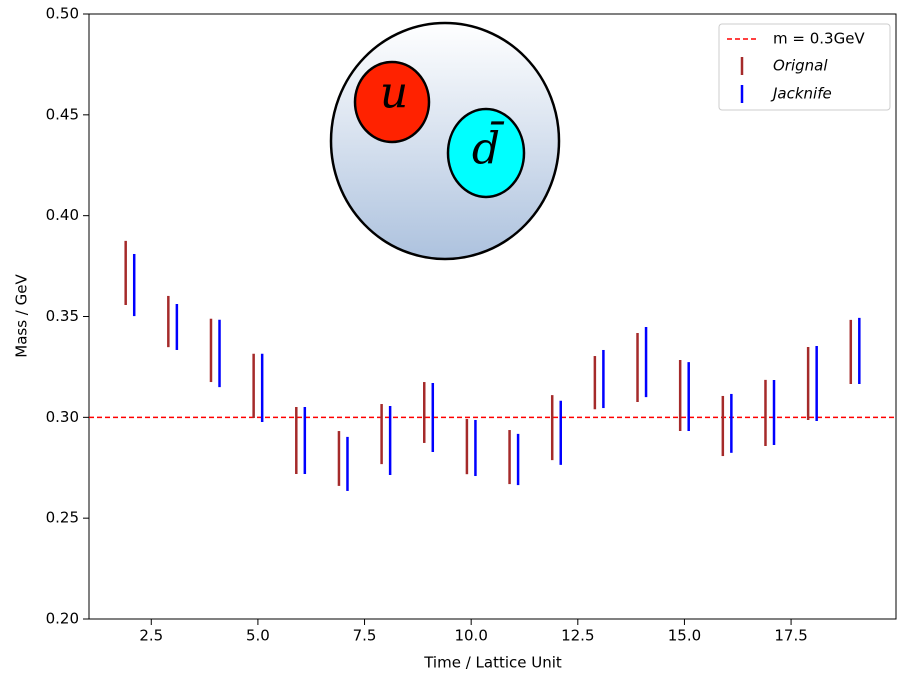 The height and width of the screenshot is (679, 897). I want to click on legend-label: m = 0.3GeV, so click(819, 39).